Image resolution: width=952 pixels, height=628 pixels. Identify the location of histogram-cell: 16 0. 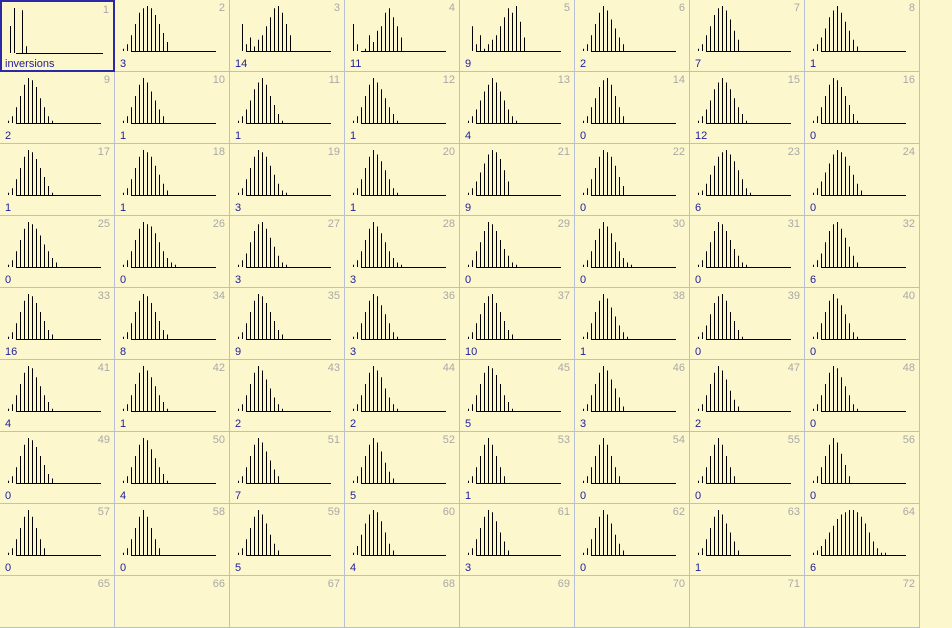
(862, 108).